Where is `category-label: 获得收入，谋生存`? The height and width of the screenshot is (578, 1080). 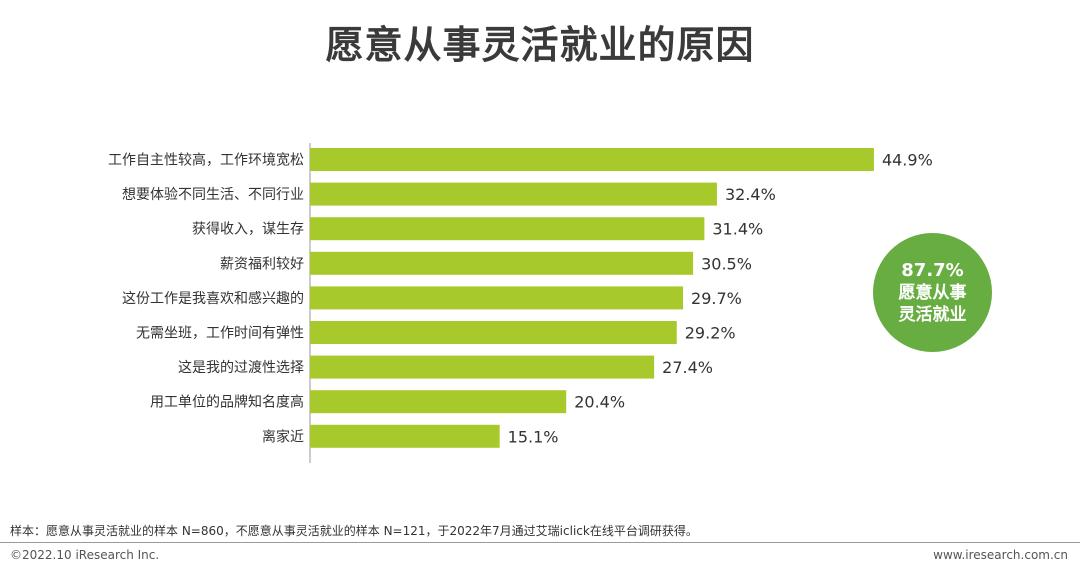 category-label: 获得收入，谋生存 is located at coordinates (248, 229).